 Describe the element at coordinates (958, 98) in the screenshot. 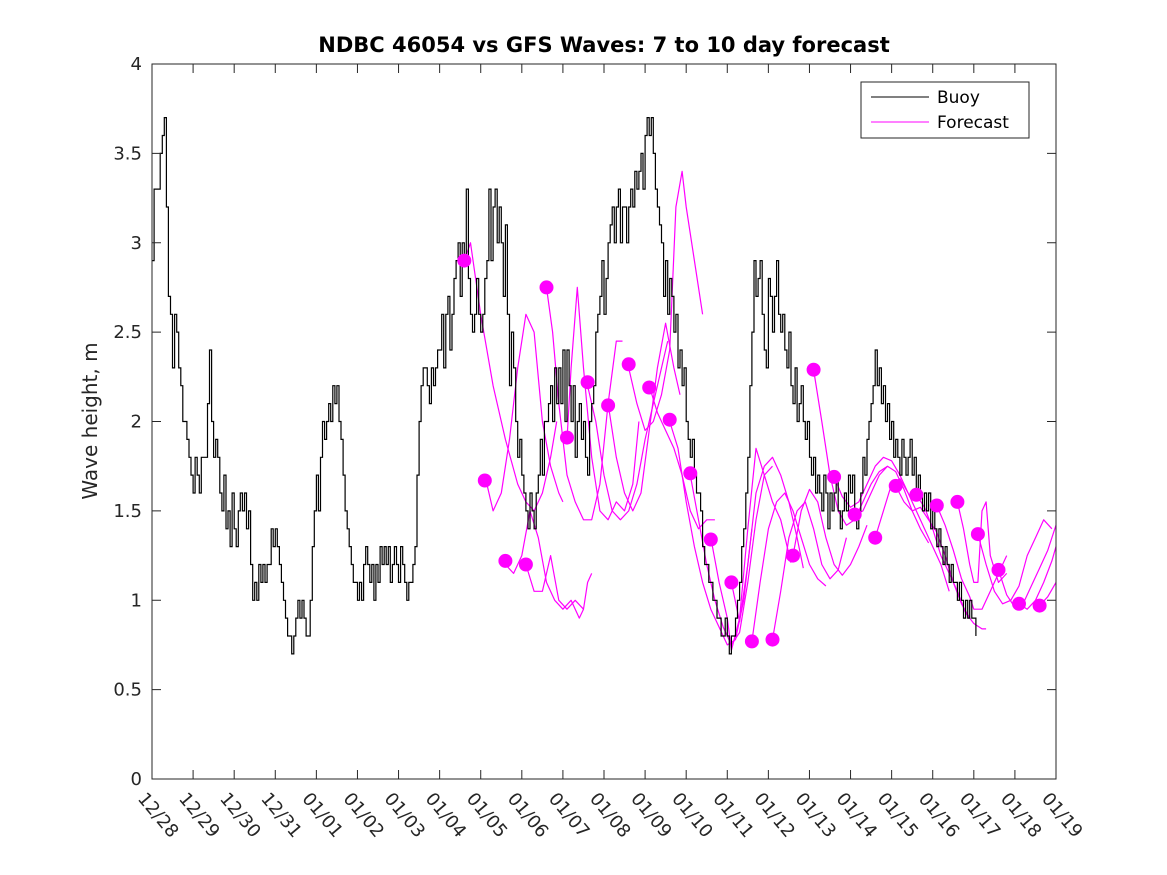

I see `legend-buoy-label: Buoy` at that location.